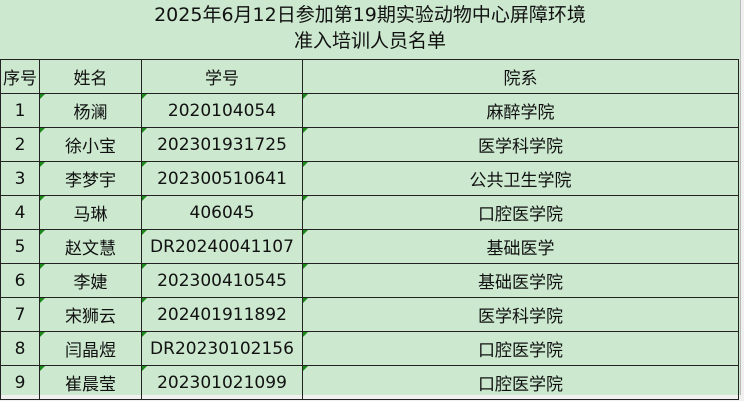 The height and width of the screenshot is (401, 744). Describe the element at coordinates (20, 314) in the screenshot. I see `cell-index: 7` at that location.